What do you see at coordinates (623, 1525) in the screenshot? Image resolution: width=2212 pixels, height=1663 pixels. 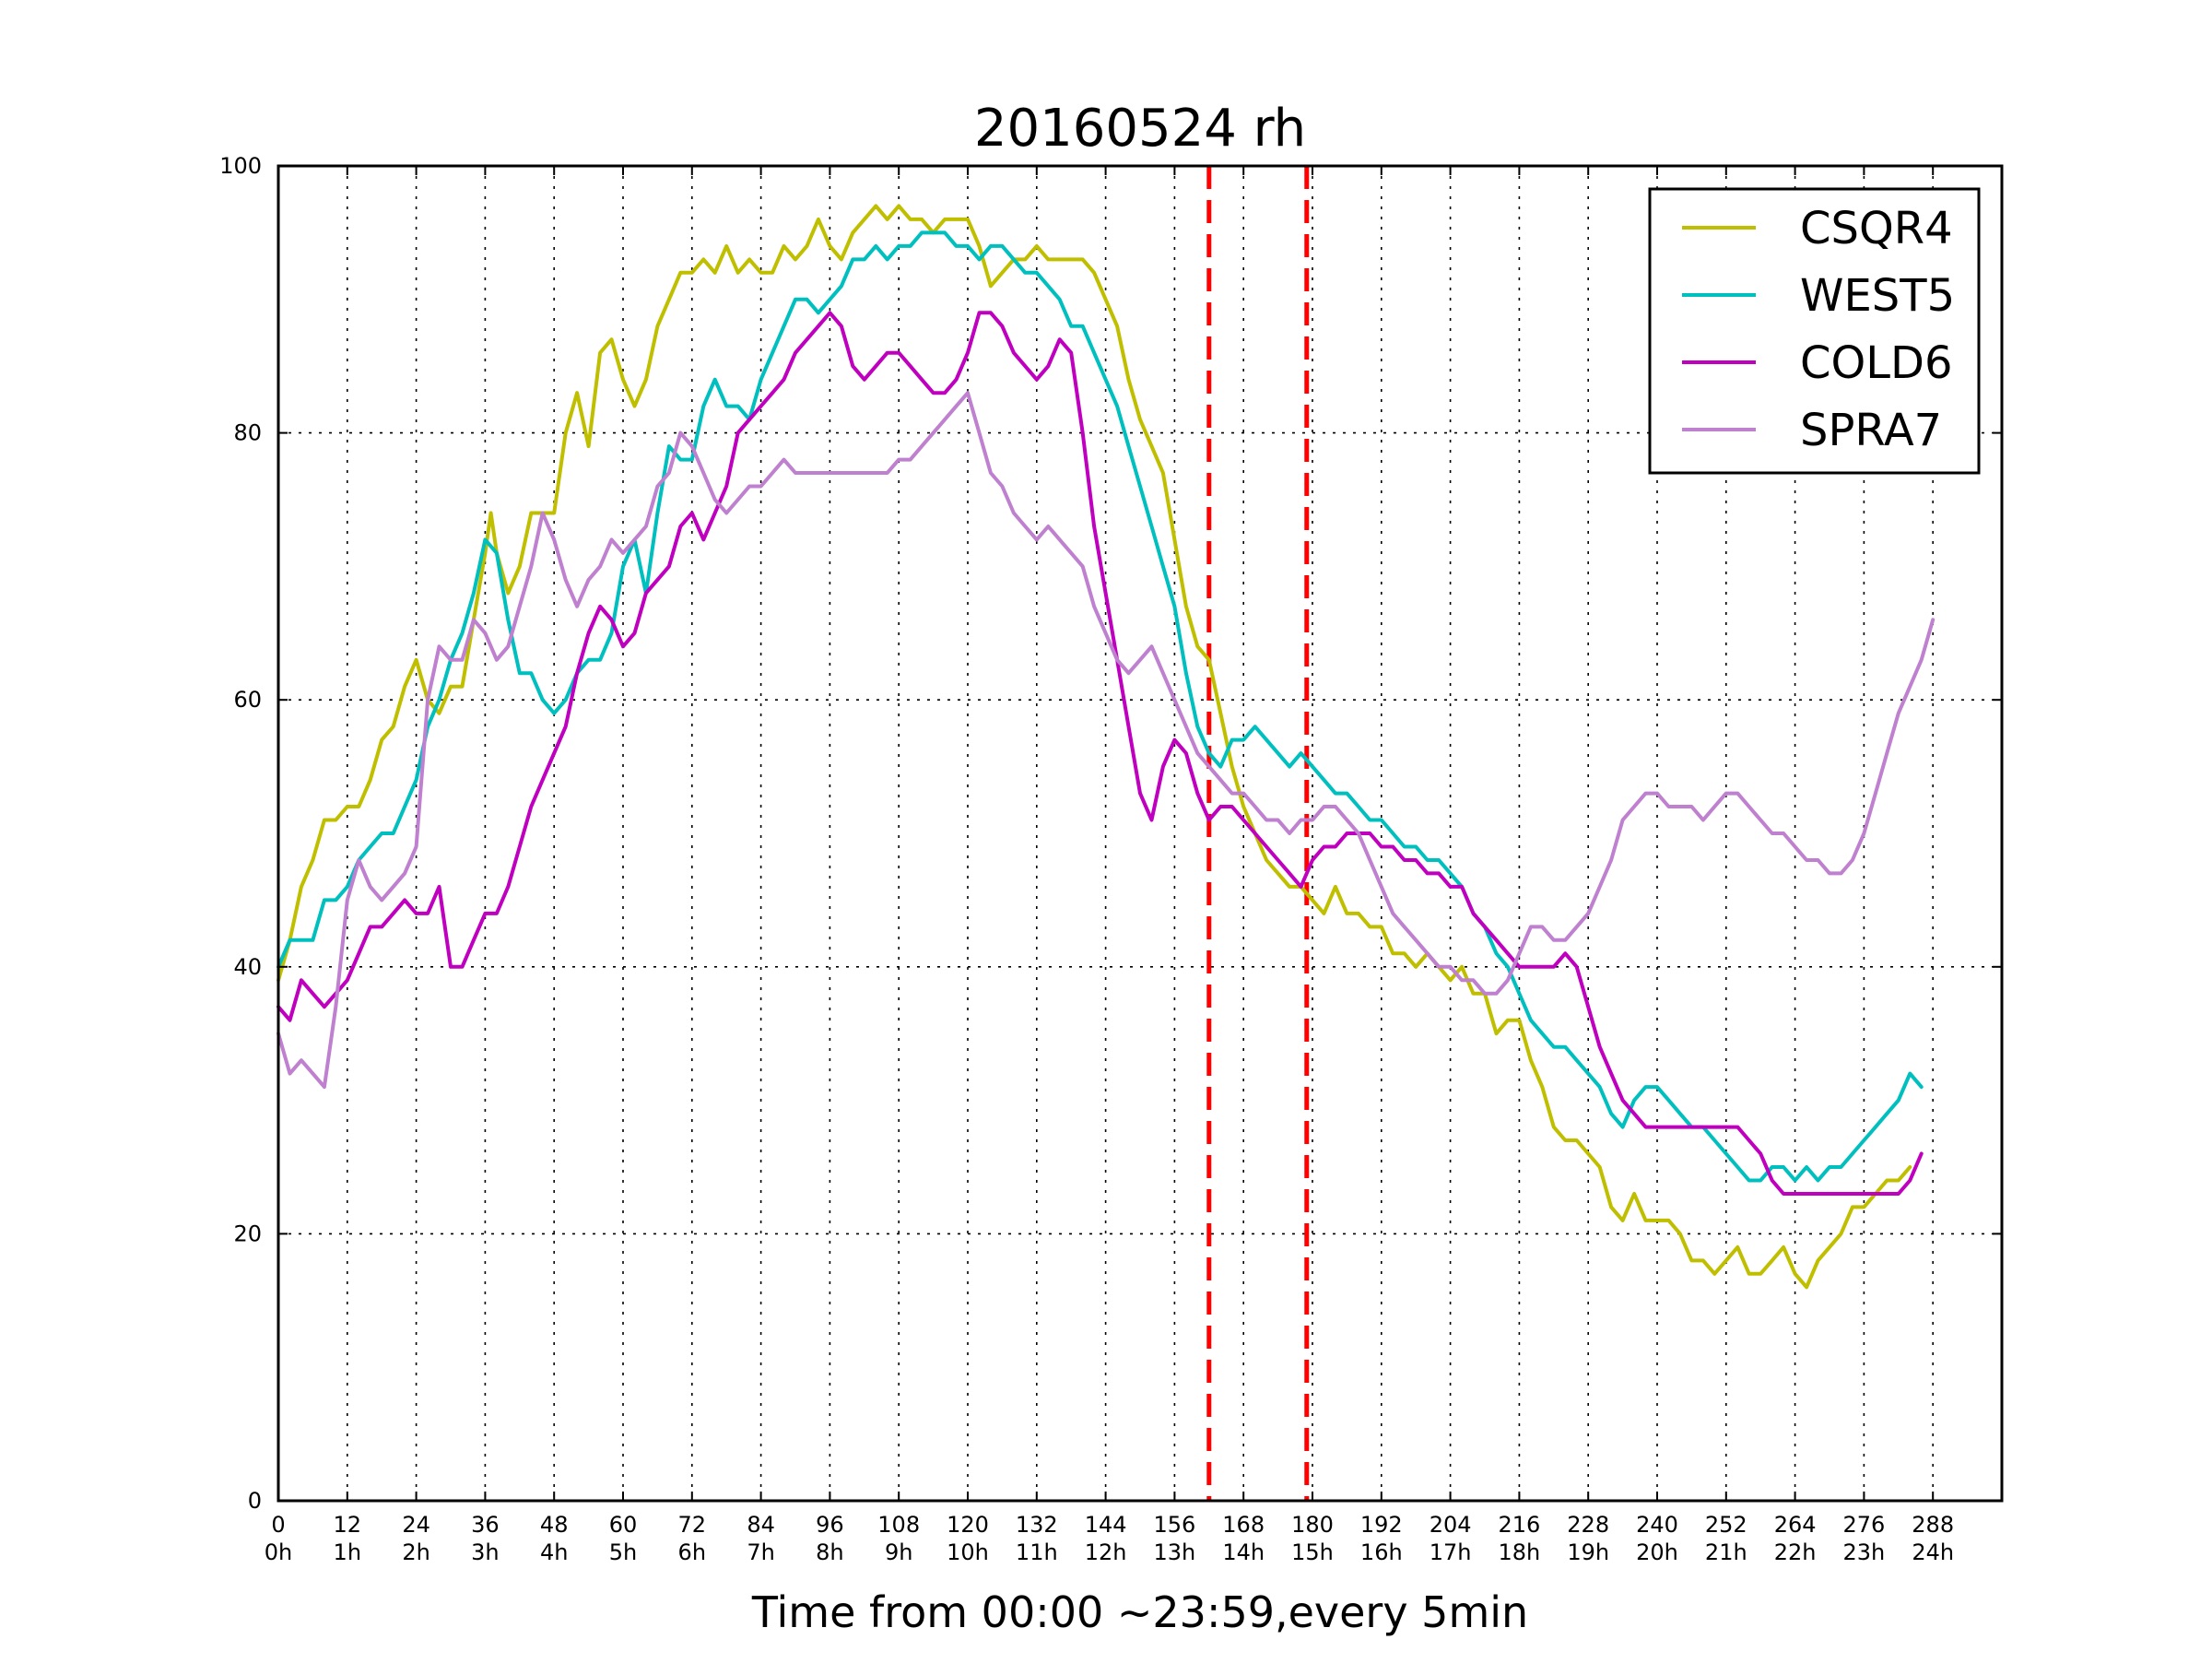 I see `x-tick-label: 60` at bounding box center [623, 1525].